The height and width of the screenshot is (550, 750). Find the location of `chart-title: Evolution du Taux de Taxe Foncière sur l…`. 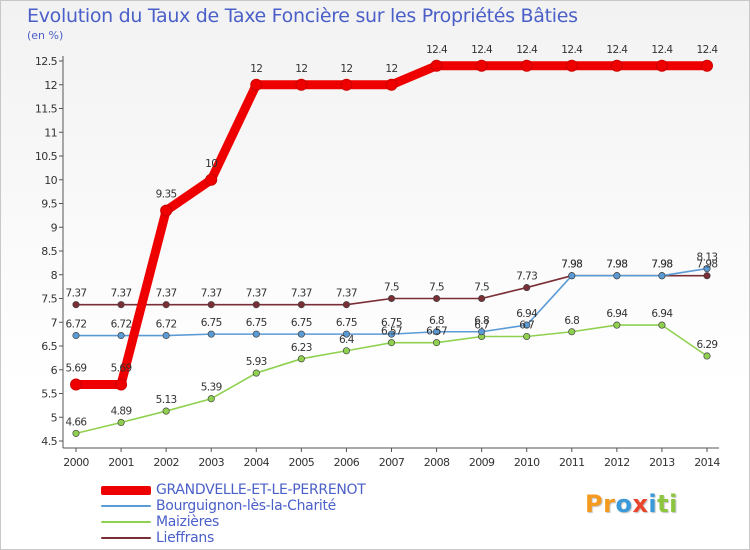

chart-title: Evolution du Taux de Taxe Foncière sur l… is located at coordinates (302, 16).